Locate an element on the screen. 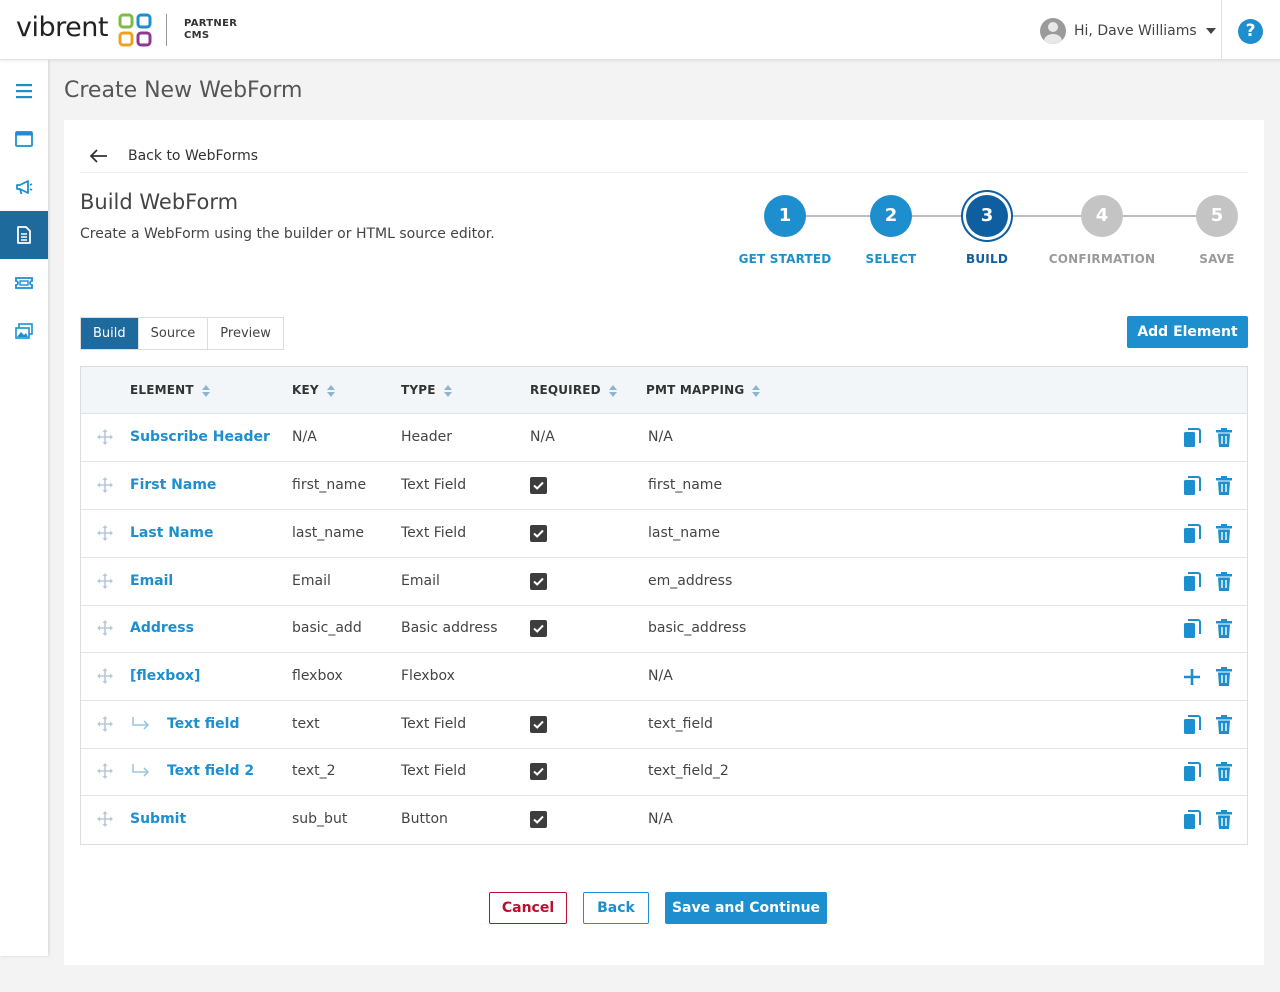 This screenshot has height=992, width=1280. element-pmt-mapping: em_address is located at coordinates (690, 581).